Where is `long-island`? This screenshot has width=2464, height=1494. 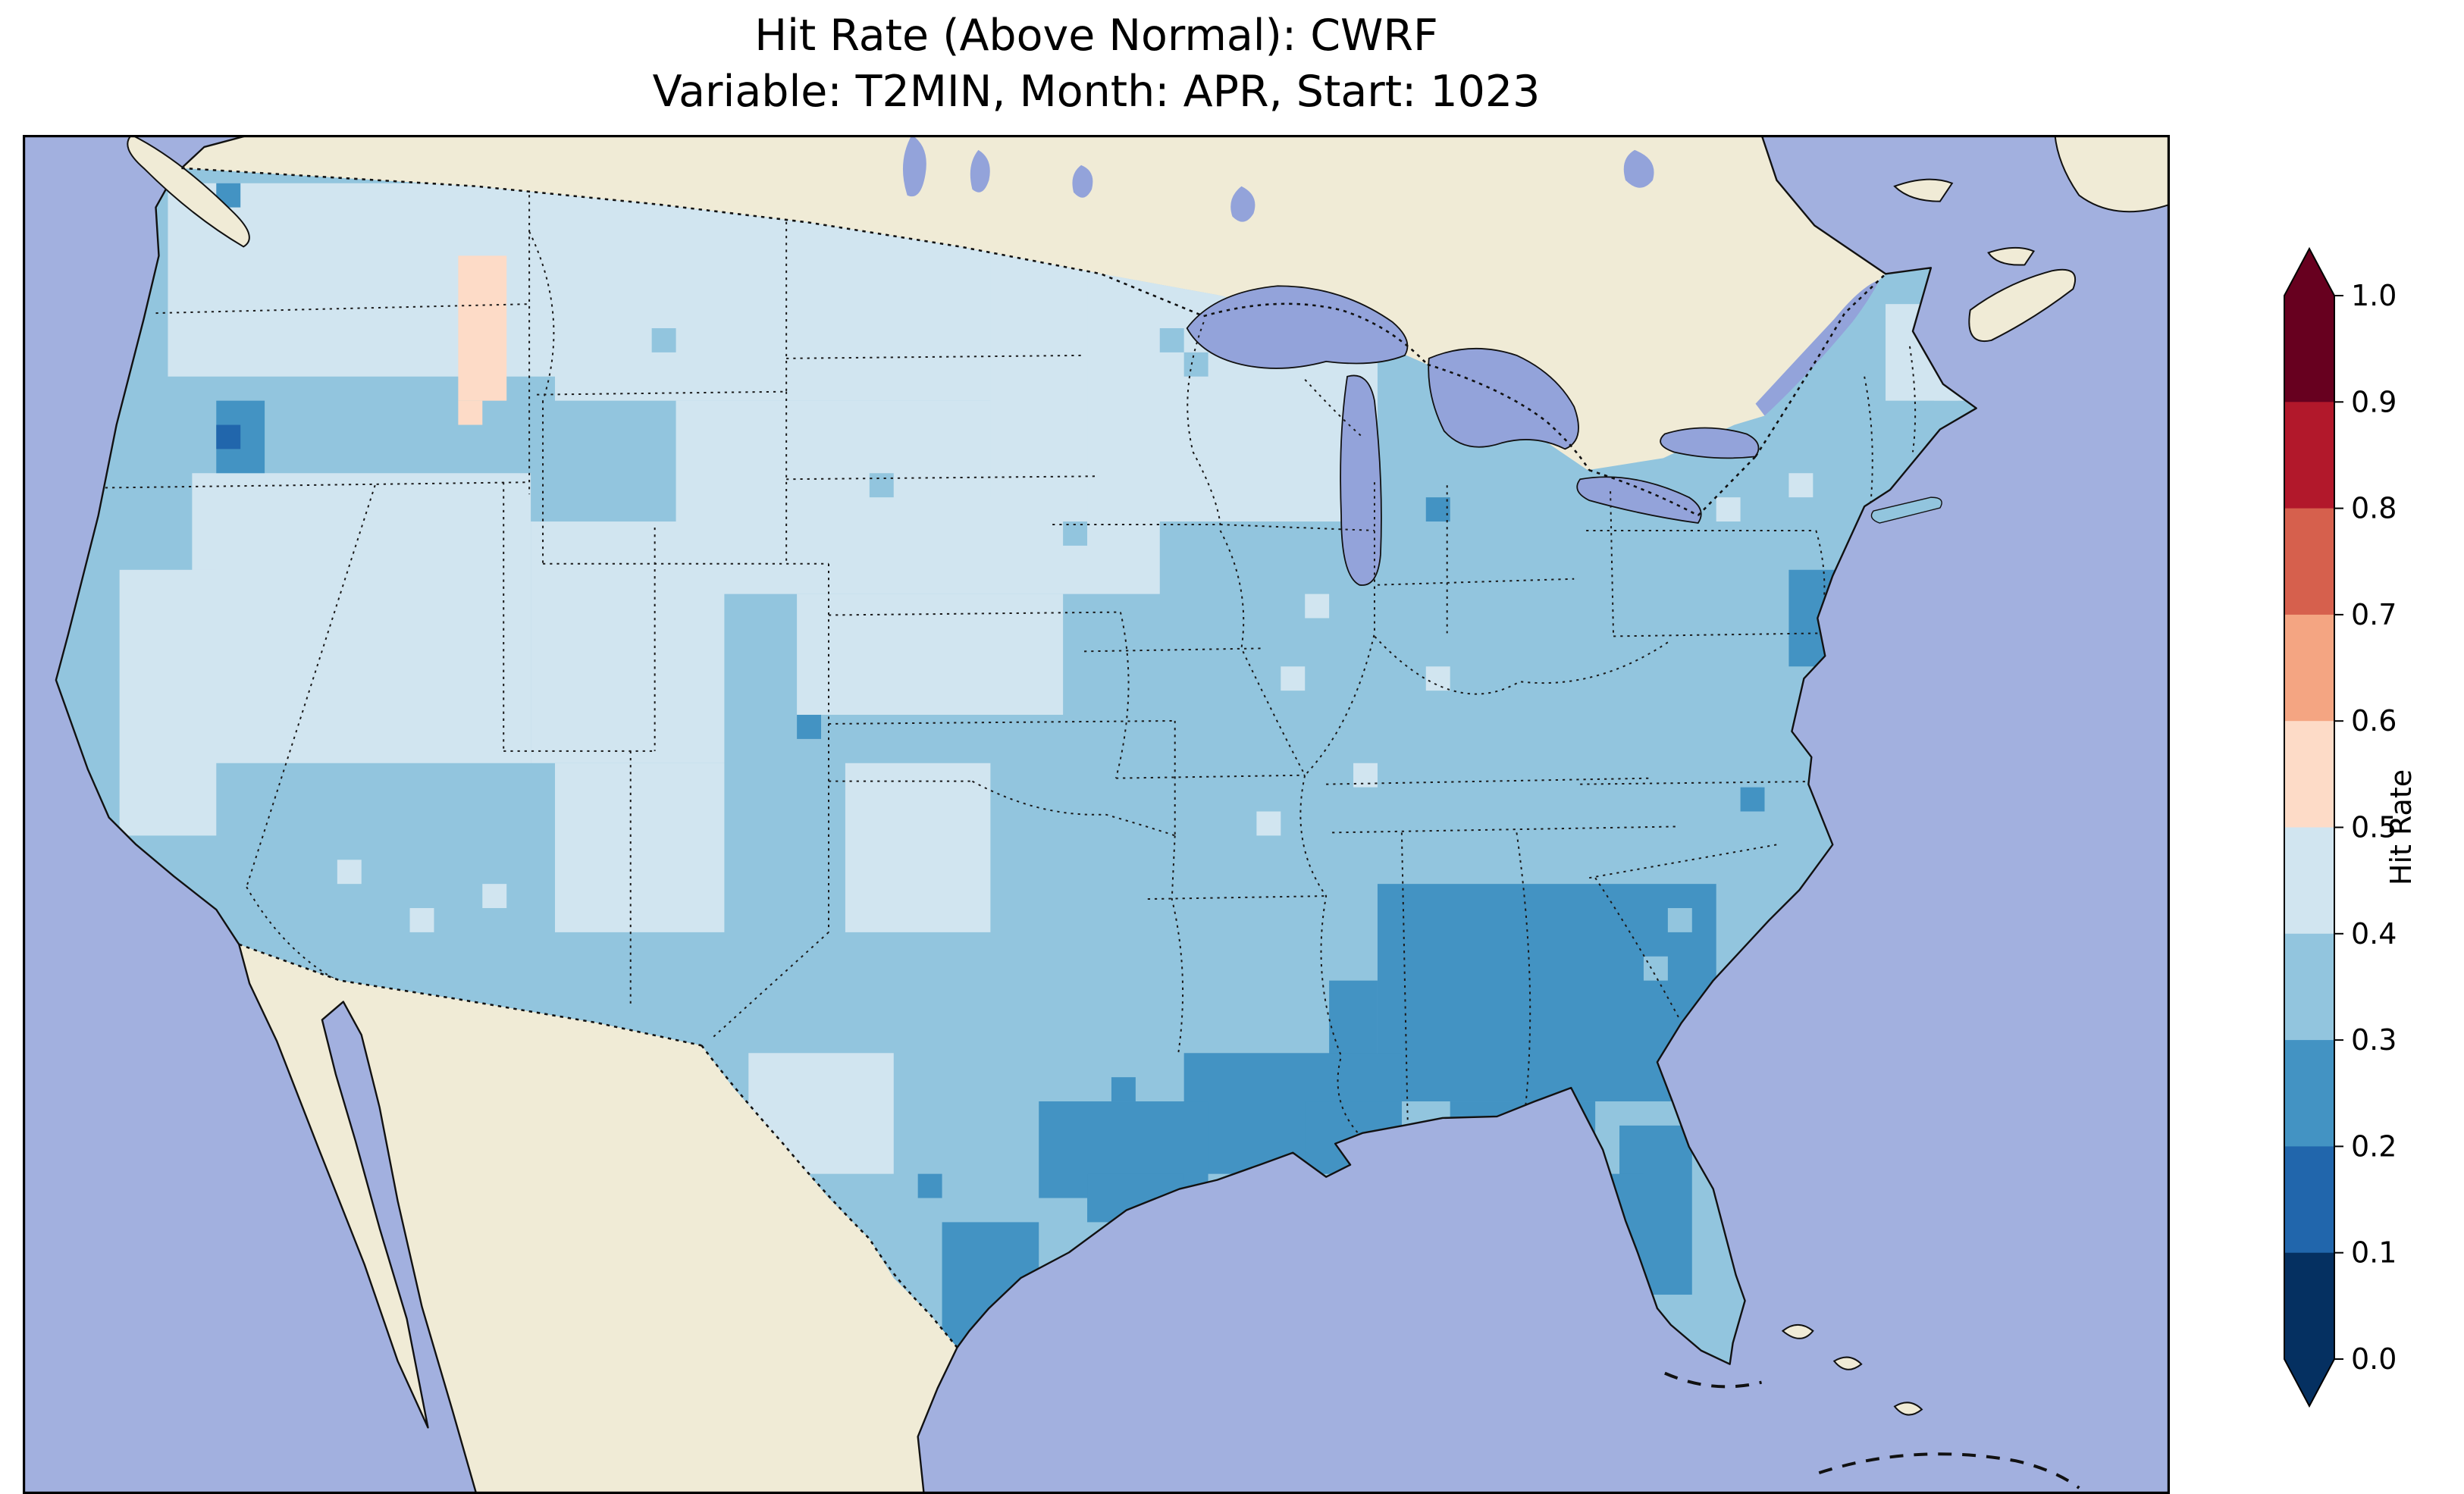 long-island is located at coordinates (1906, 510).